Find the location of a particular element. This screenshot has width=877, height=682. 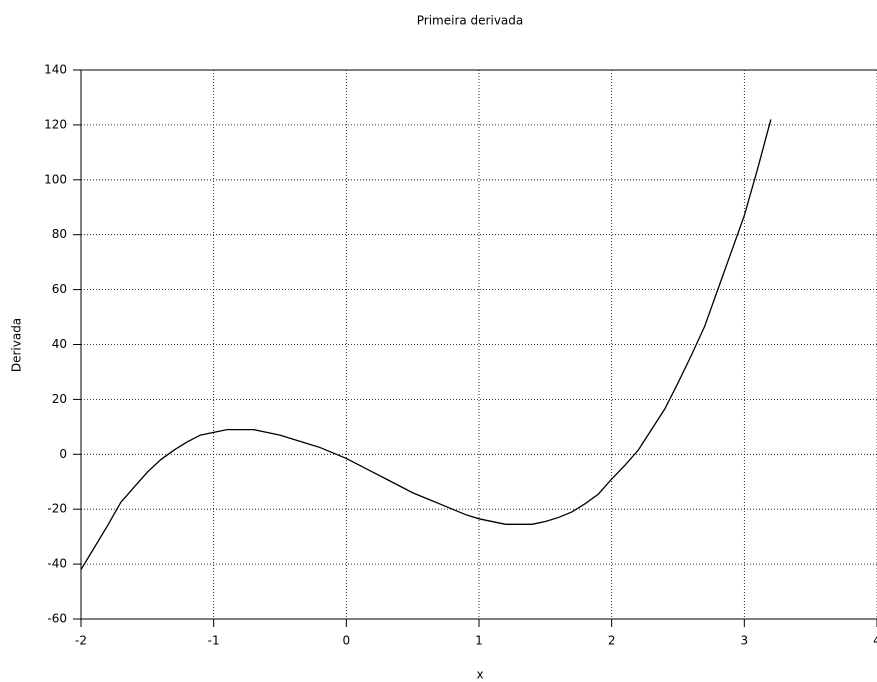

x-tick-label: 0 is located at coordinates (347, 641).